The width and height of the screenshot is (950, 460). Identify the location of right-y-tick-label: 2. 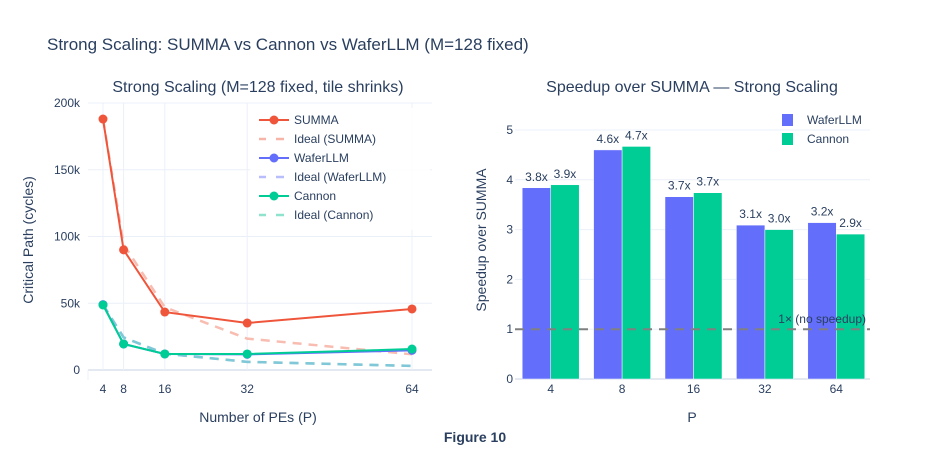
(509, 279).